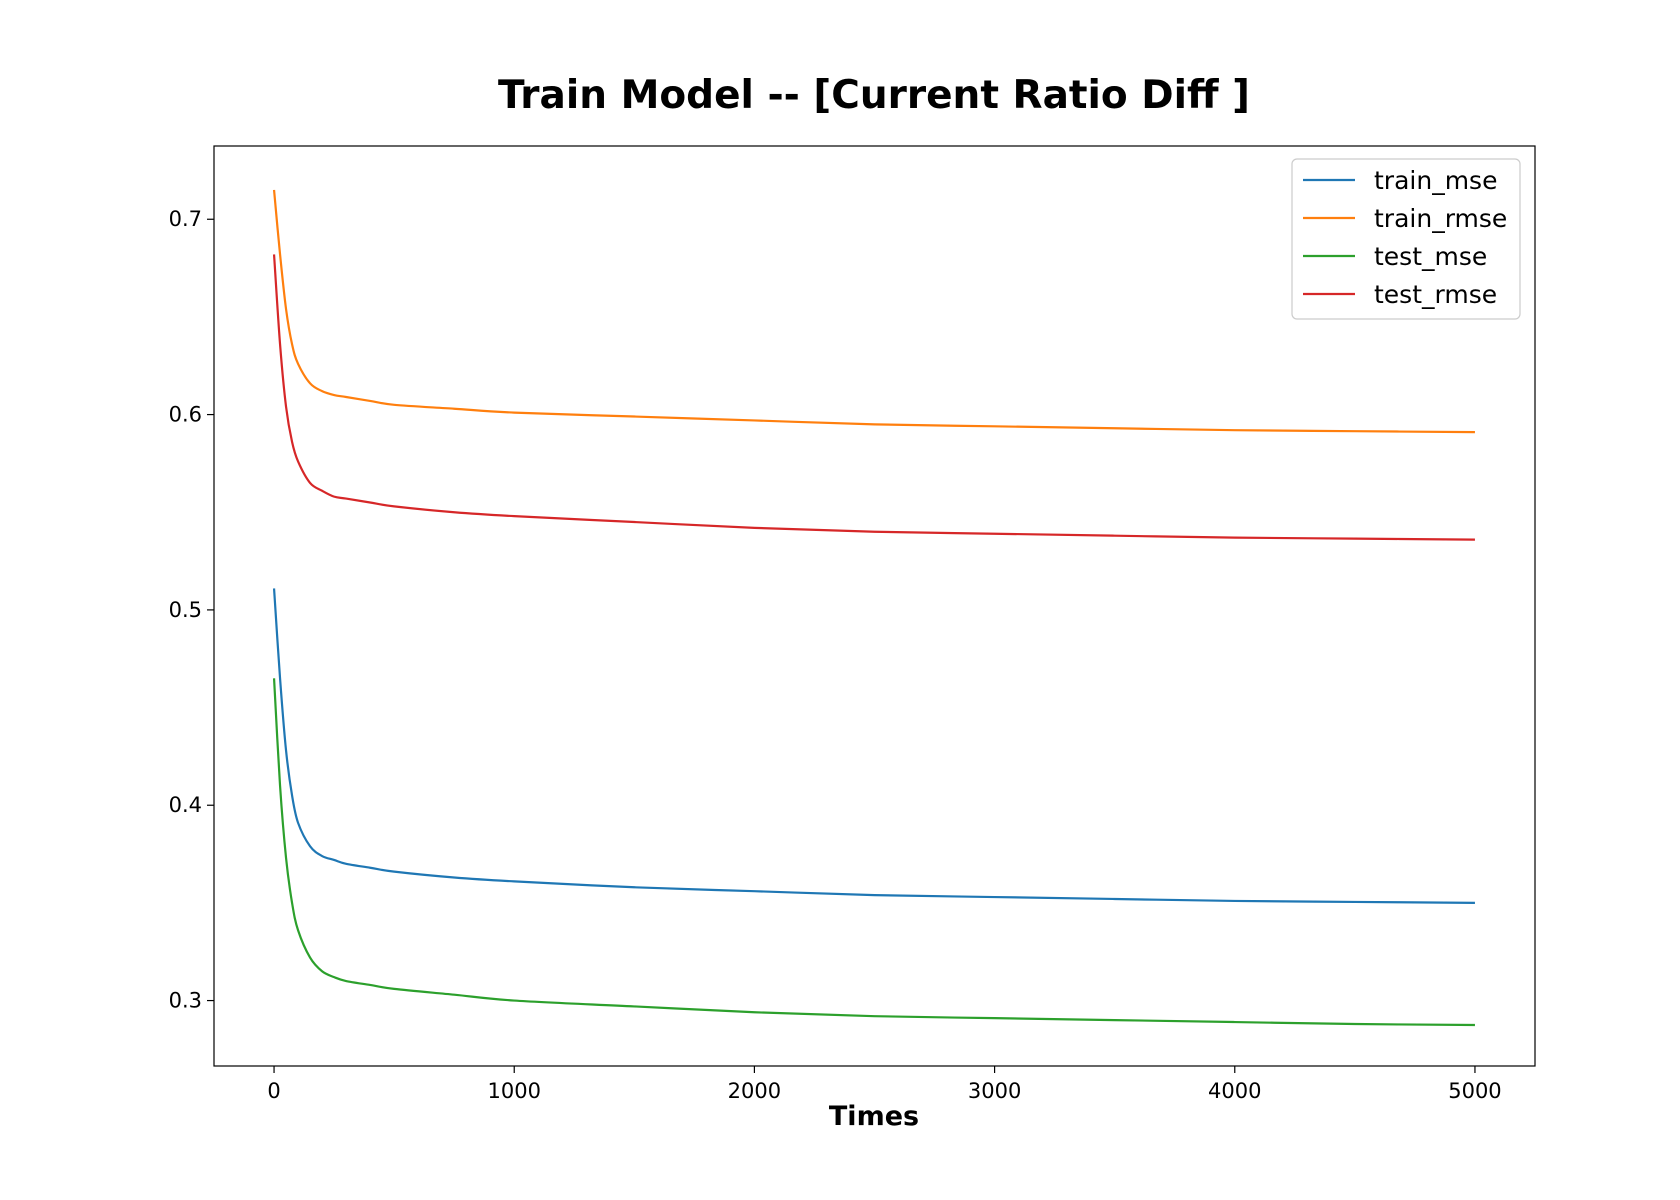  I want to click on x-tick-label: 4000, so click(1234, 1091).